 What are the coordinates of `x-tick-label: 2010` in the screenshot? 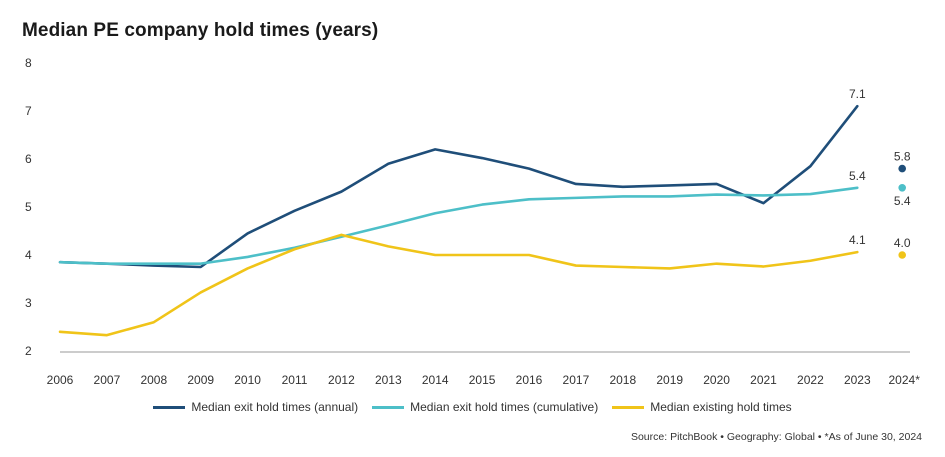 It's located at (247, 380).